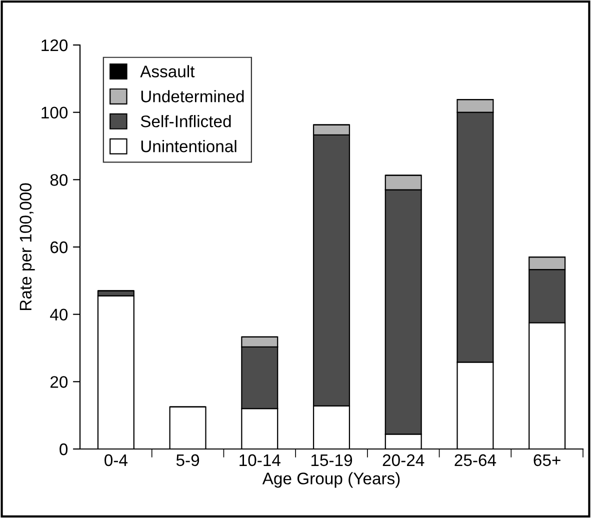 The image size is (591, 518). What do you see at coordinates (260, 460) in the screenshot?
I see `x-tick-label: 10-14` at bounding box center [260, 460].